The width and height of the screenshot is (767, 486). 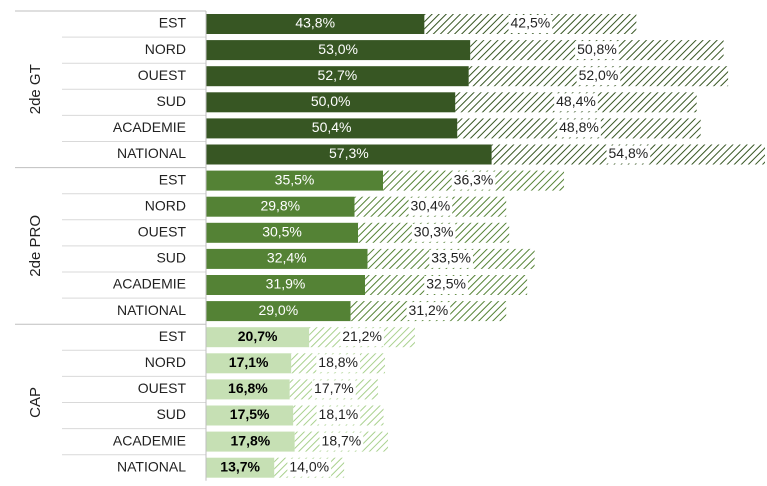 I want to click on value-label: 18,7%, so click(x=342, y=440).